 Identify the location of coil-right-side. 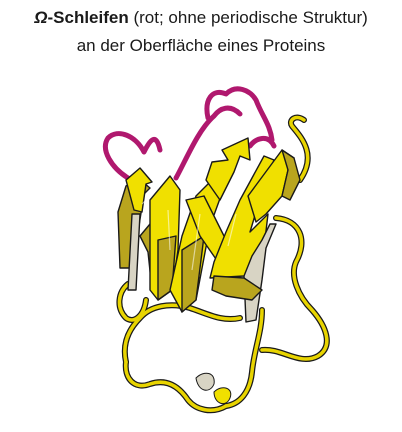
(294, 289).